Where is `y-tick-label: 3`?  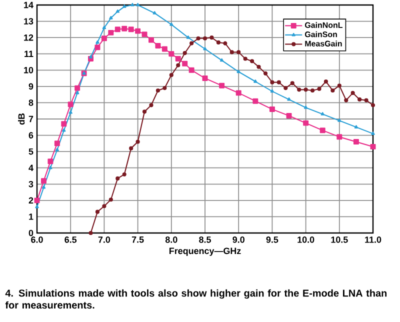
y-tick-label: 3 is located at coordinates (31, 184).